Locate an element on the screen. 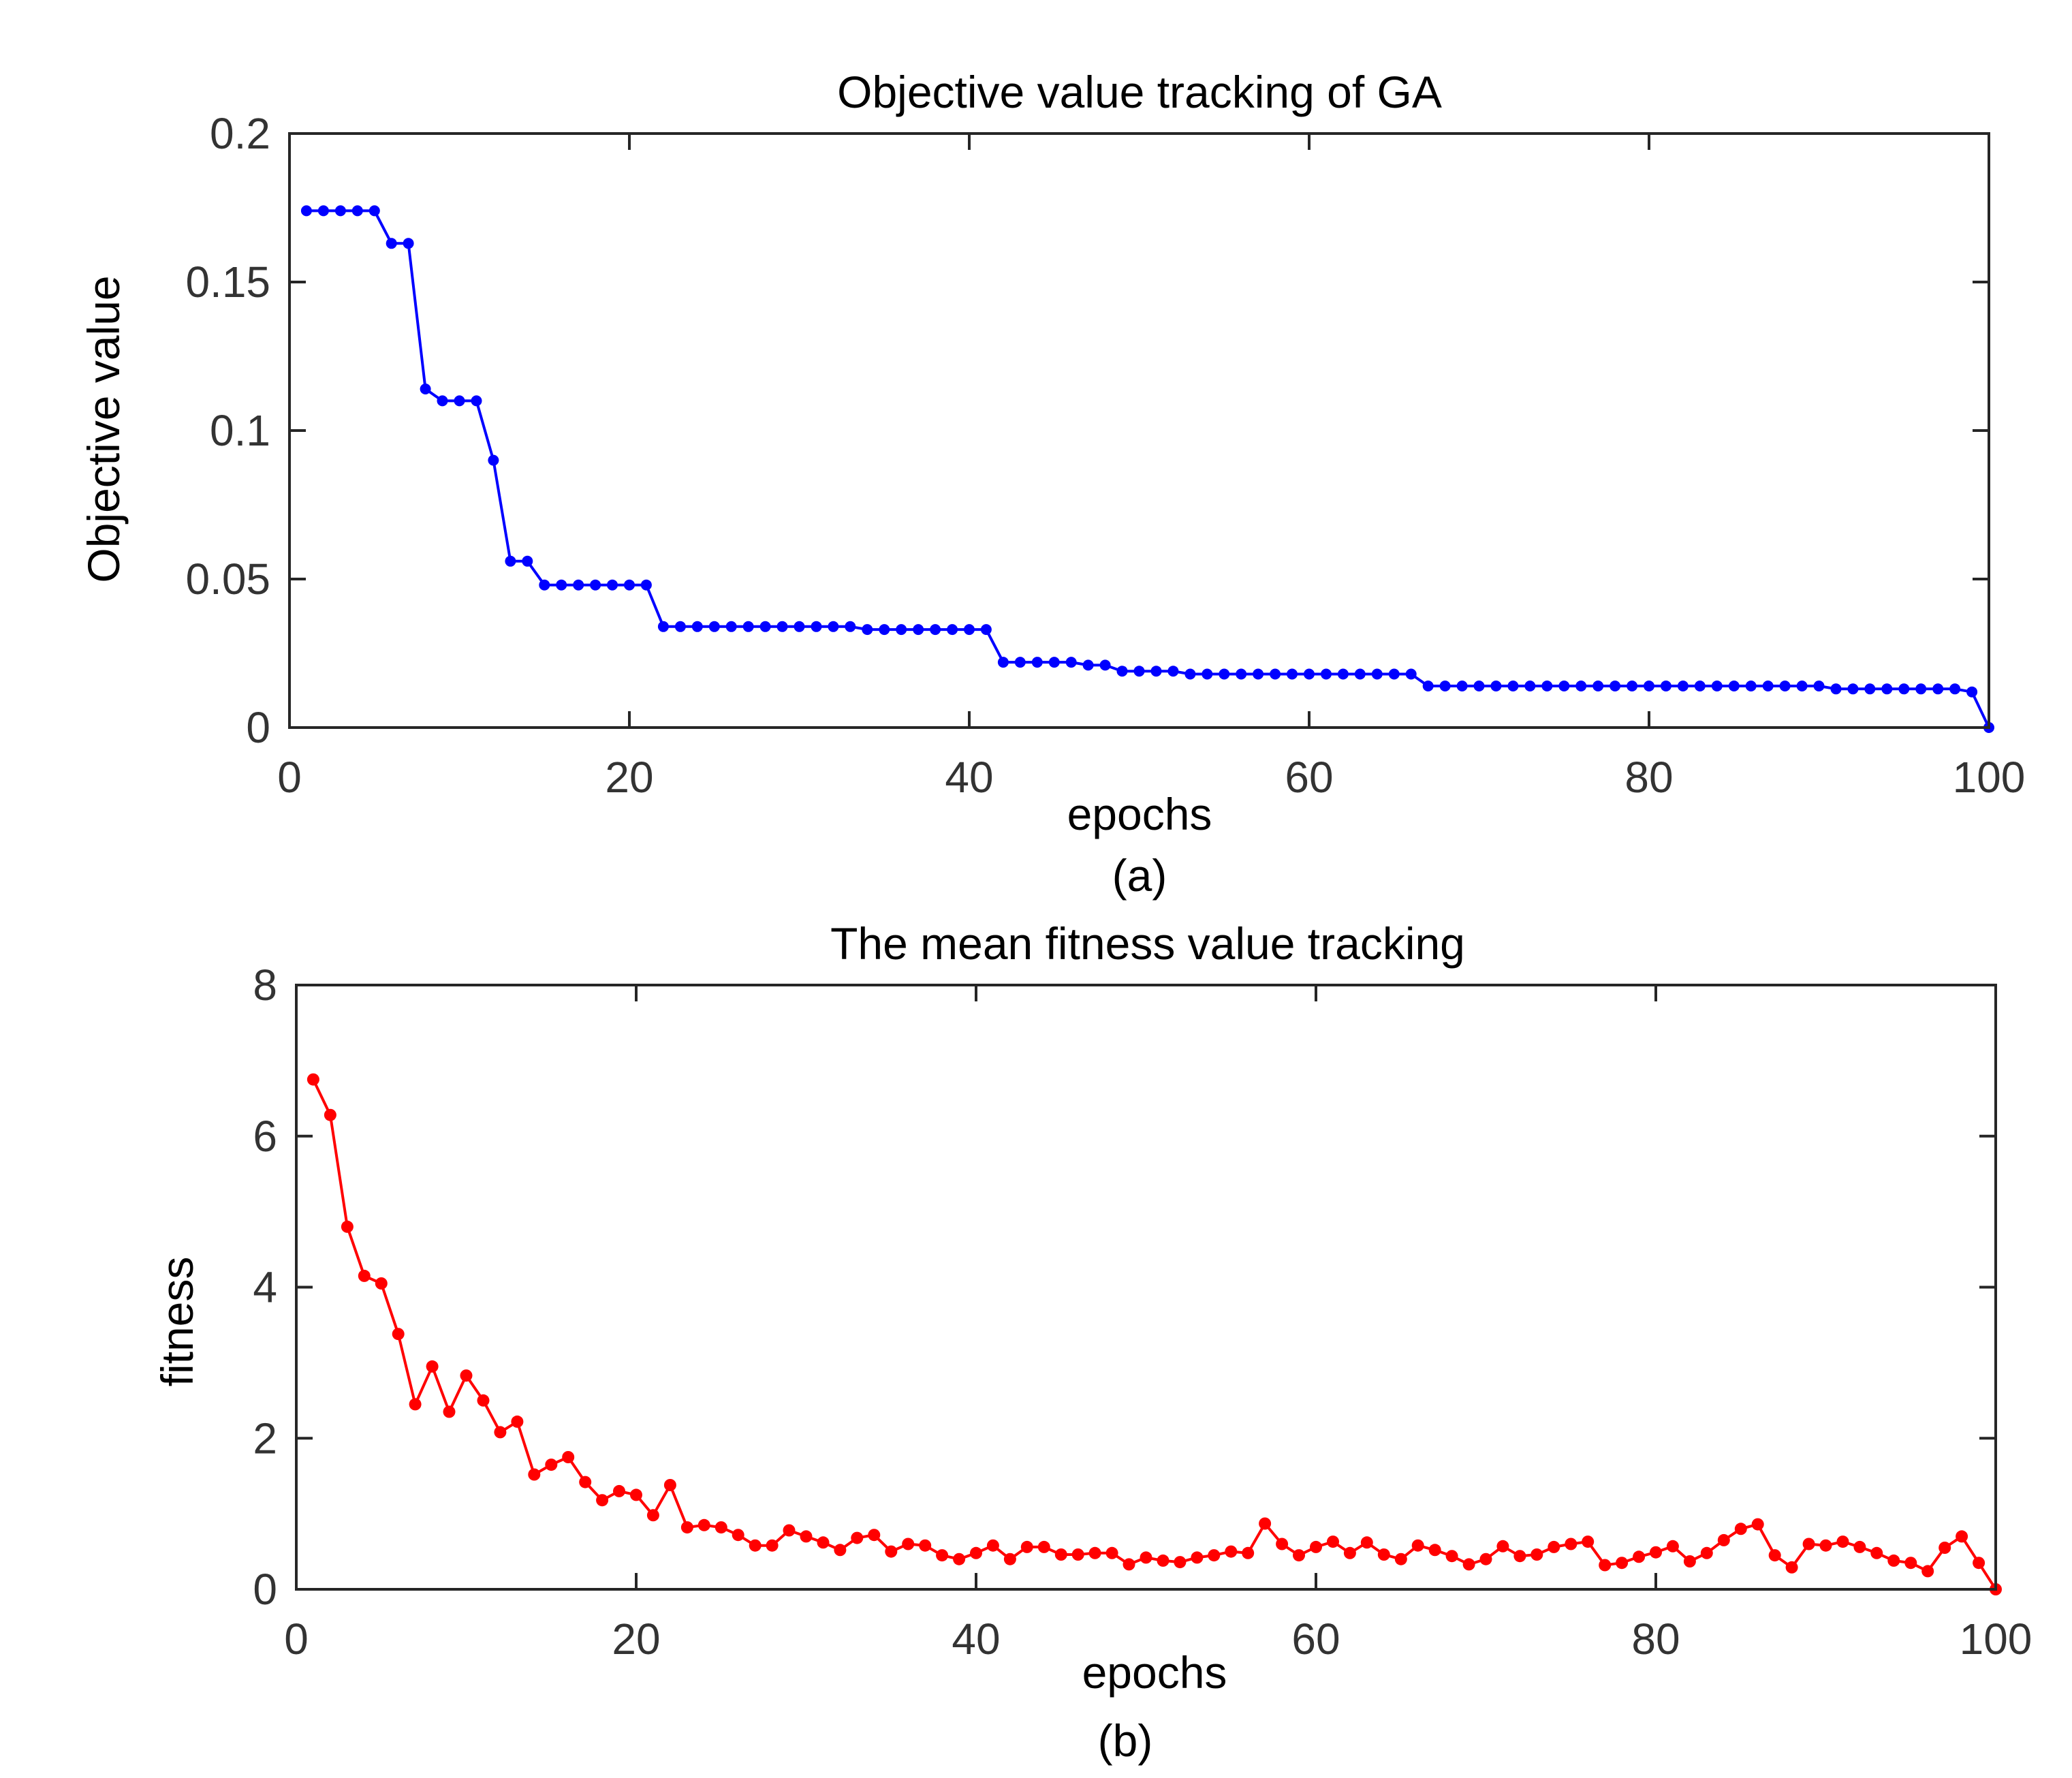  panel-b-y-tick-label: 6 is located at coordinates (265, 1136).